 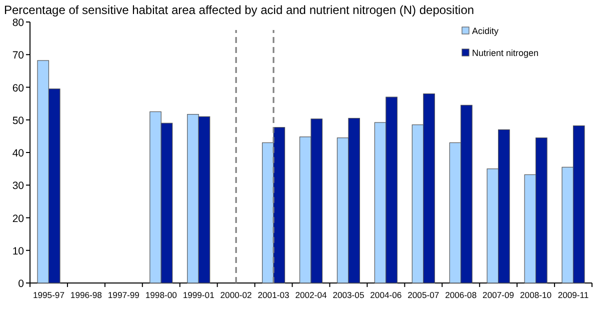 What do you see at coordinates (48, 295) in the screenshot?
I see `x-tick-label: 1995-97` at bounding box center [48, 295].